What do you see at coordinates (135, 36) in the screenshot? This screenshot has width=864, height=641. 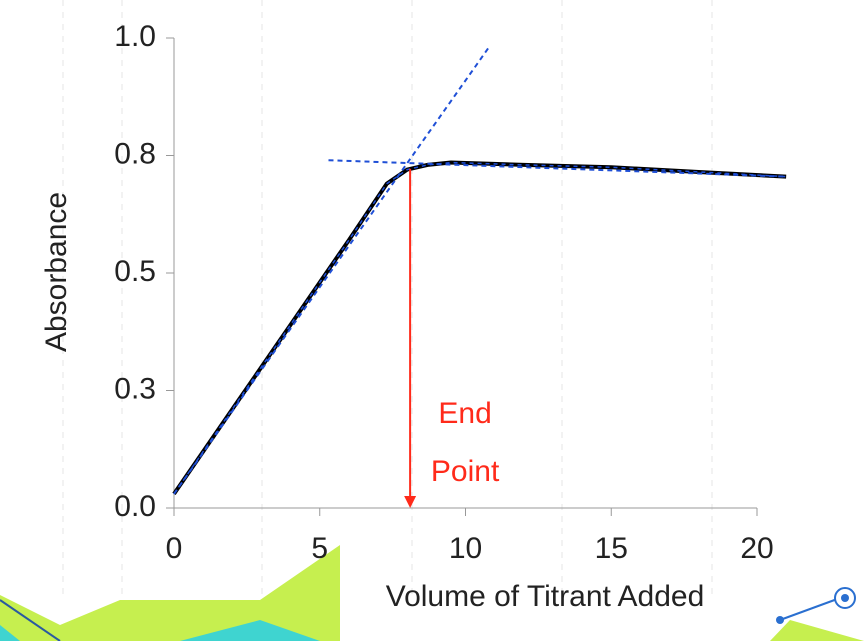 I see `y-tick-label: 1.0` at bounding box center [135, 36].